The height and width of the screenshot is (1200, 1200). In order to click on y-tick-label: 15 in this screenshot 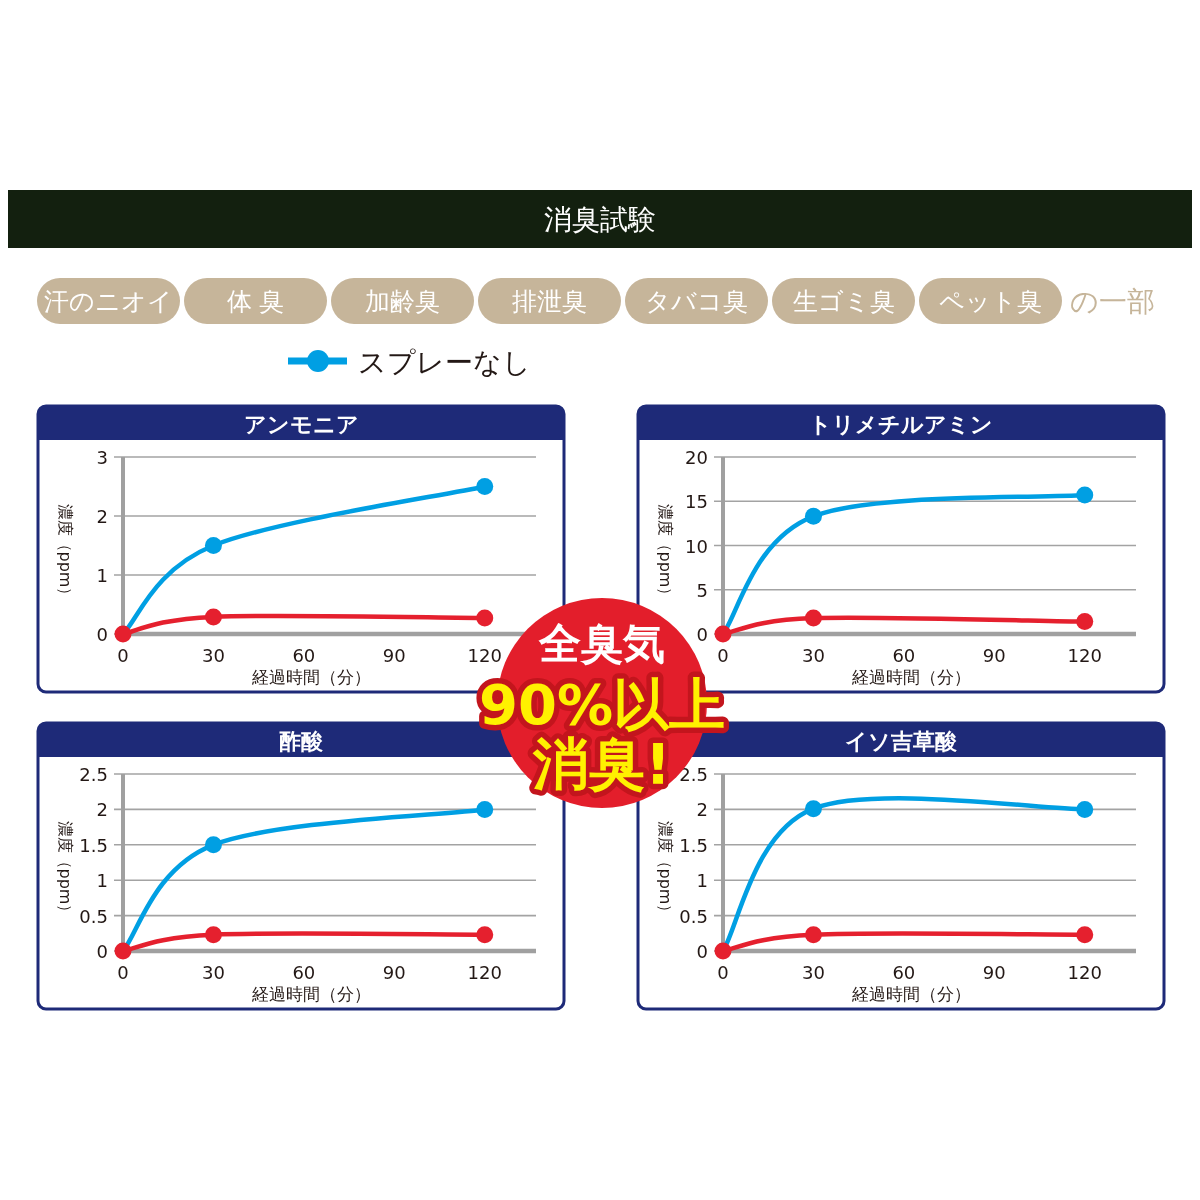, I will do `click(696, 502)`.